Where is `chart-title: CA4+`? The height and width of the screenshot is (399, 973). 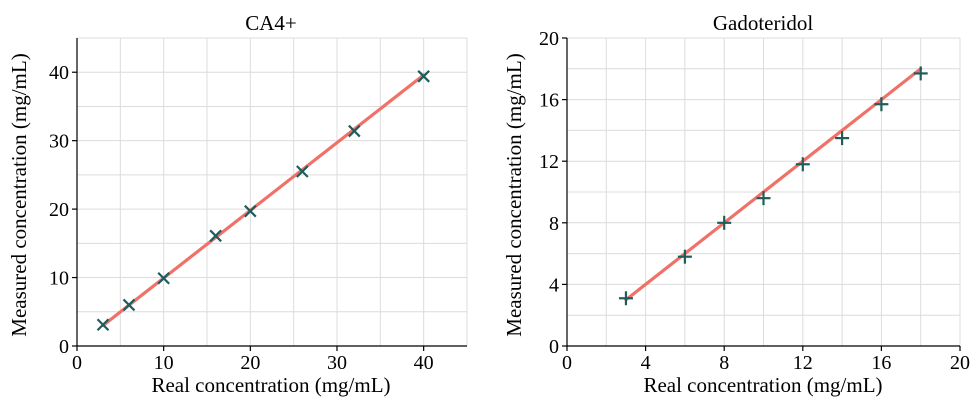
chart-title: CA4+ is located at coordinates (271, 23).